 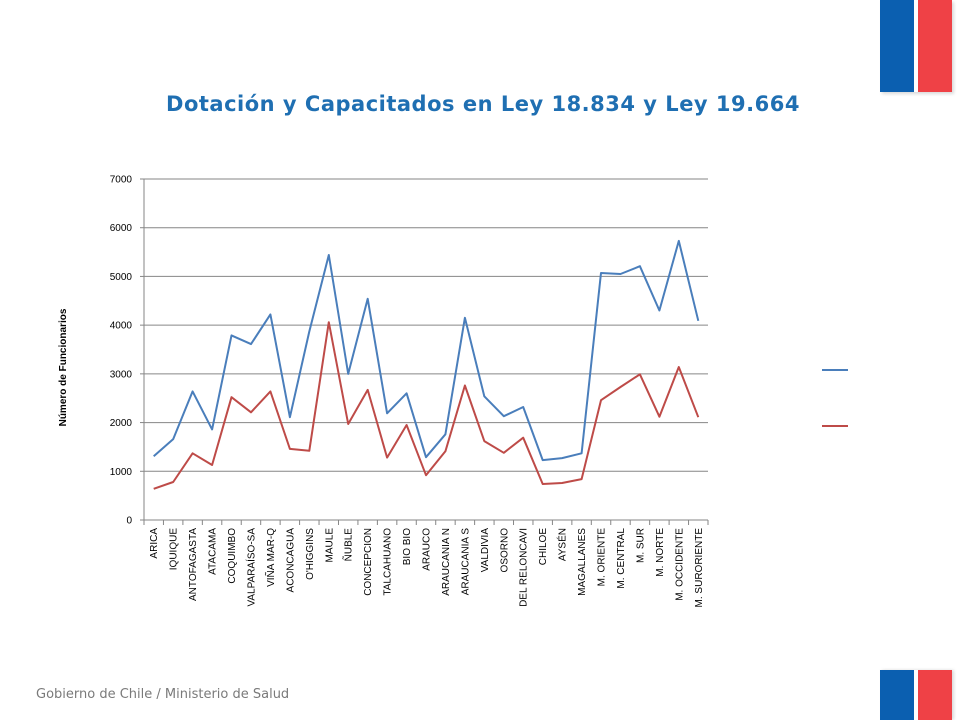 What do you see at coordinates (562, 544) in the screenshot?
I see `x-tick-label: AYSÉN` at bounding box center [562, 544].